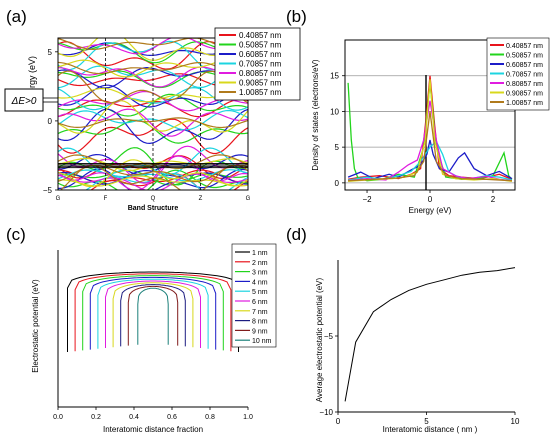 The height and width of the screenshot is (438, 550). I want to click on x-tick-label: 0.8, so click(210, 417).